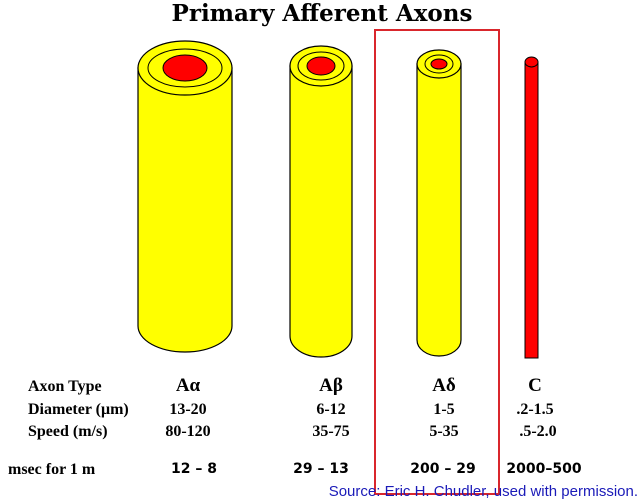 This screenshot has height=503, width=644. What do you see at coordinates (188, 385) in the screenshot?
I see `axon-type-a-alpha: Aα` at bounding box center [188, 385].